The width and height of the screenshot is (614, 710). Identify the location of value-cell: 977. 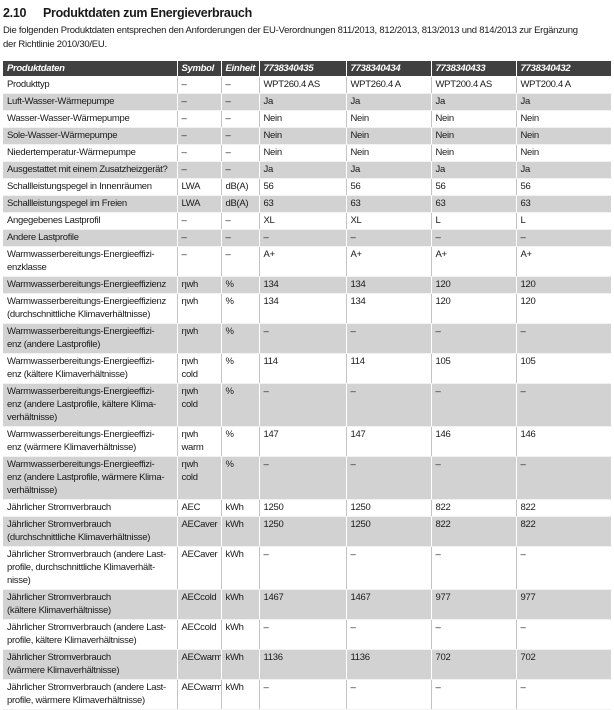
(563, 604).